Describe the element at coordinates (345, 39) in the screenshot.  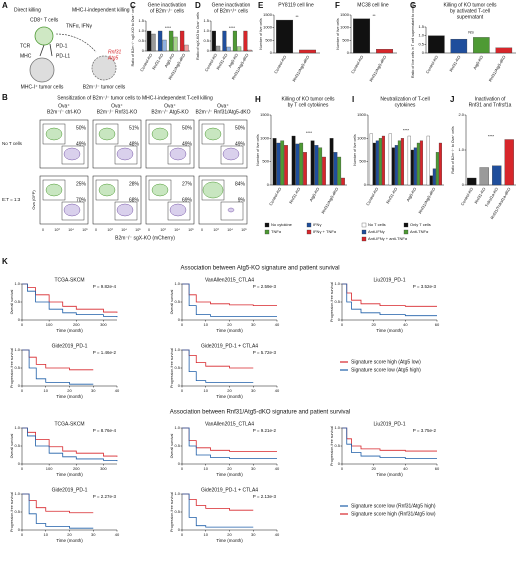
I see `y-tick-label: 500` at that location.